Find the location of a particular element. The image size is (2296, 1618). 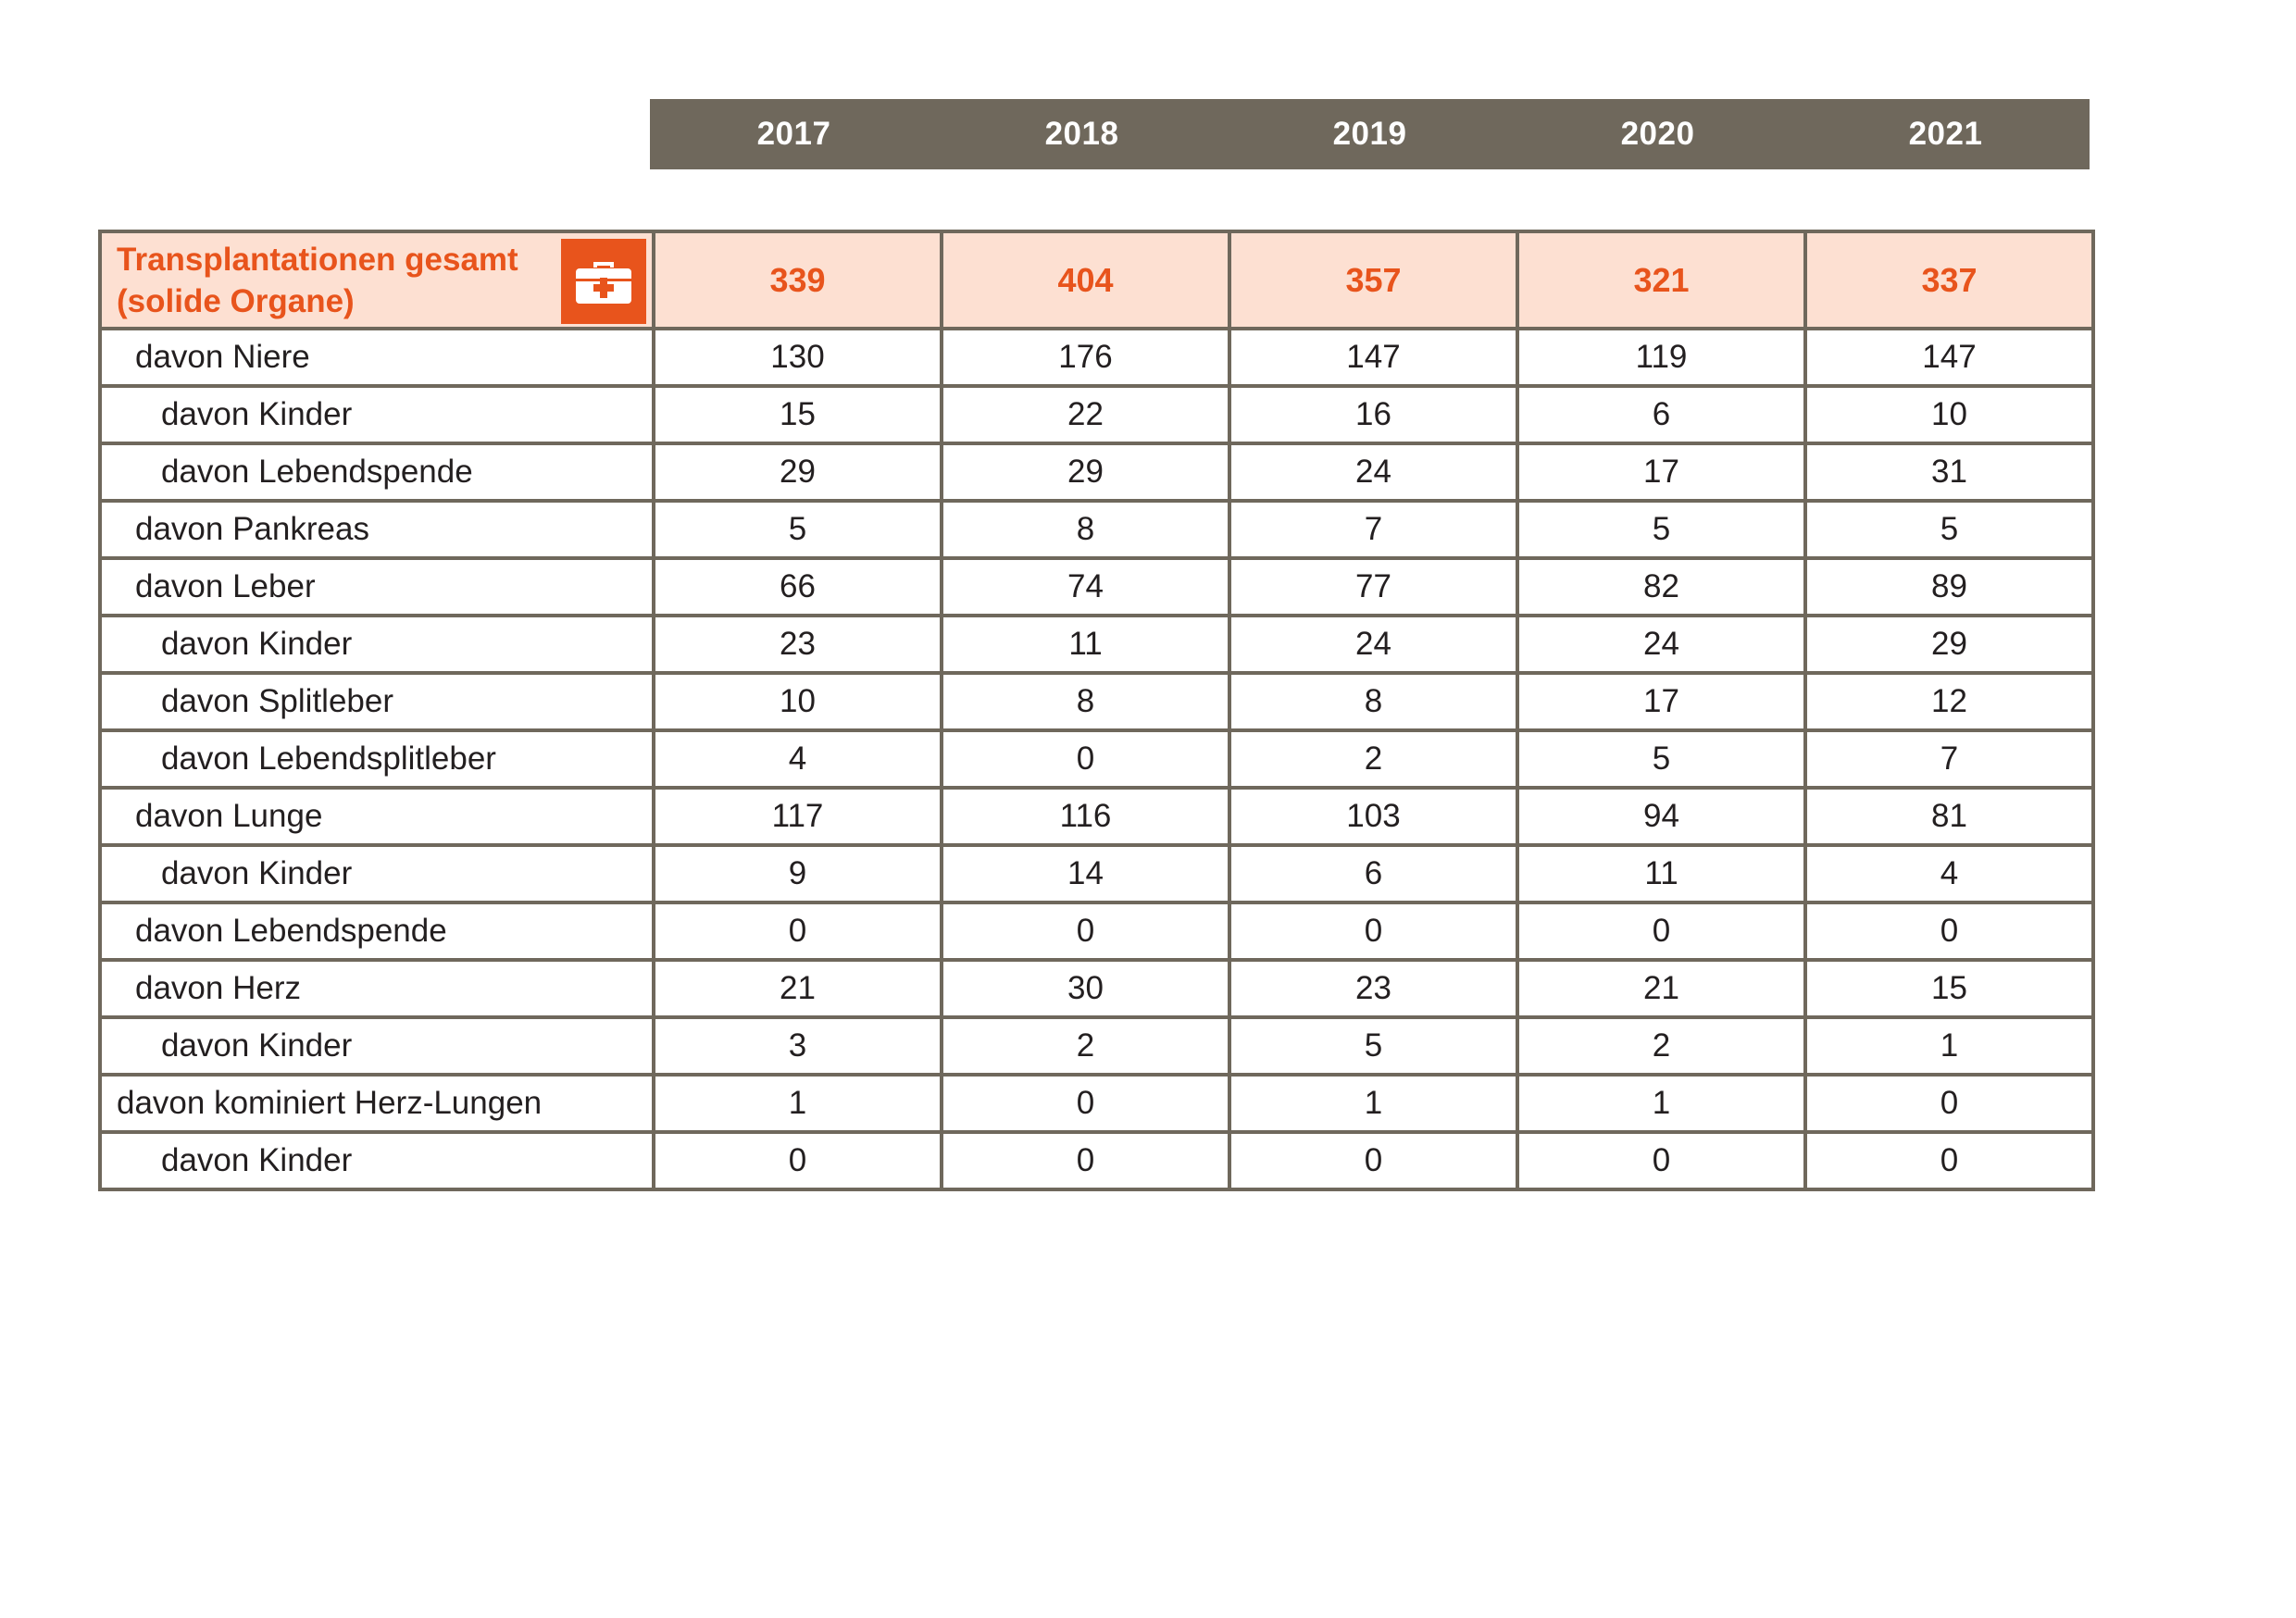

row-value-2019: 1 is located at coordinates (1373, 1103).